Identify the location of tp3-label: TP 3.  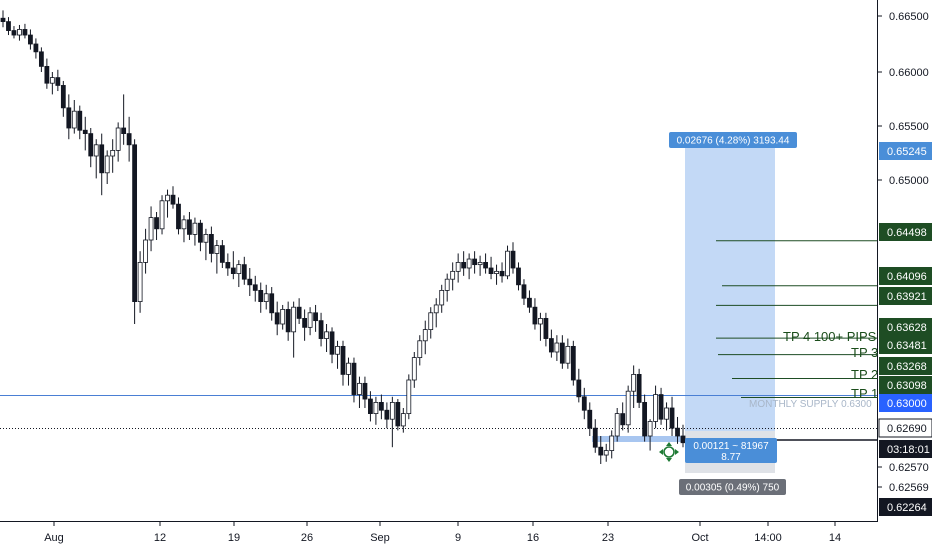
(864, 352).